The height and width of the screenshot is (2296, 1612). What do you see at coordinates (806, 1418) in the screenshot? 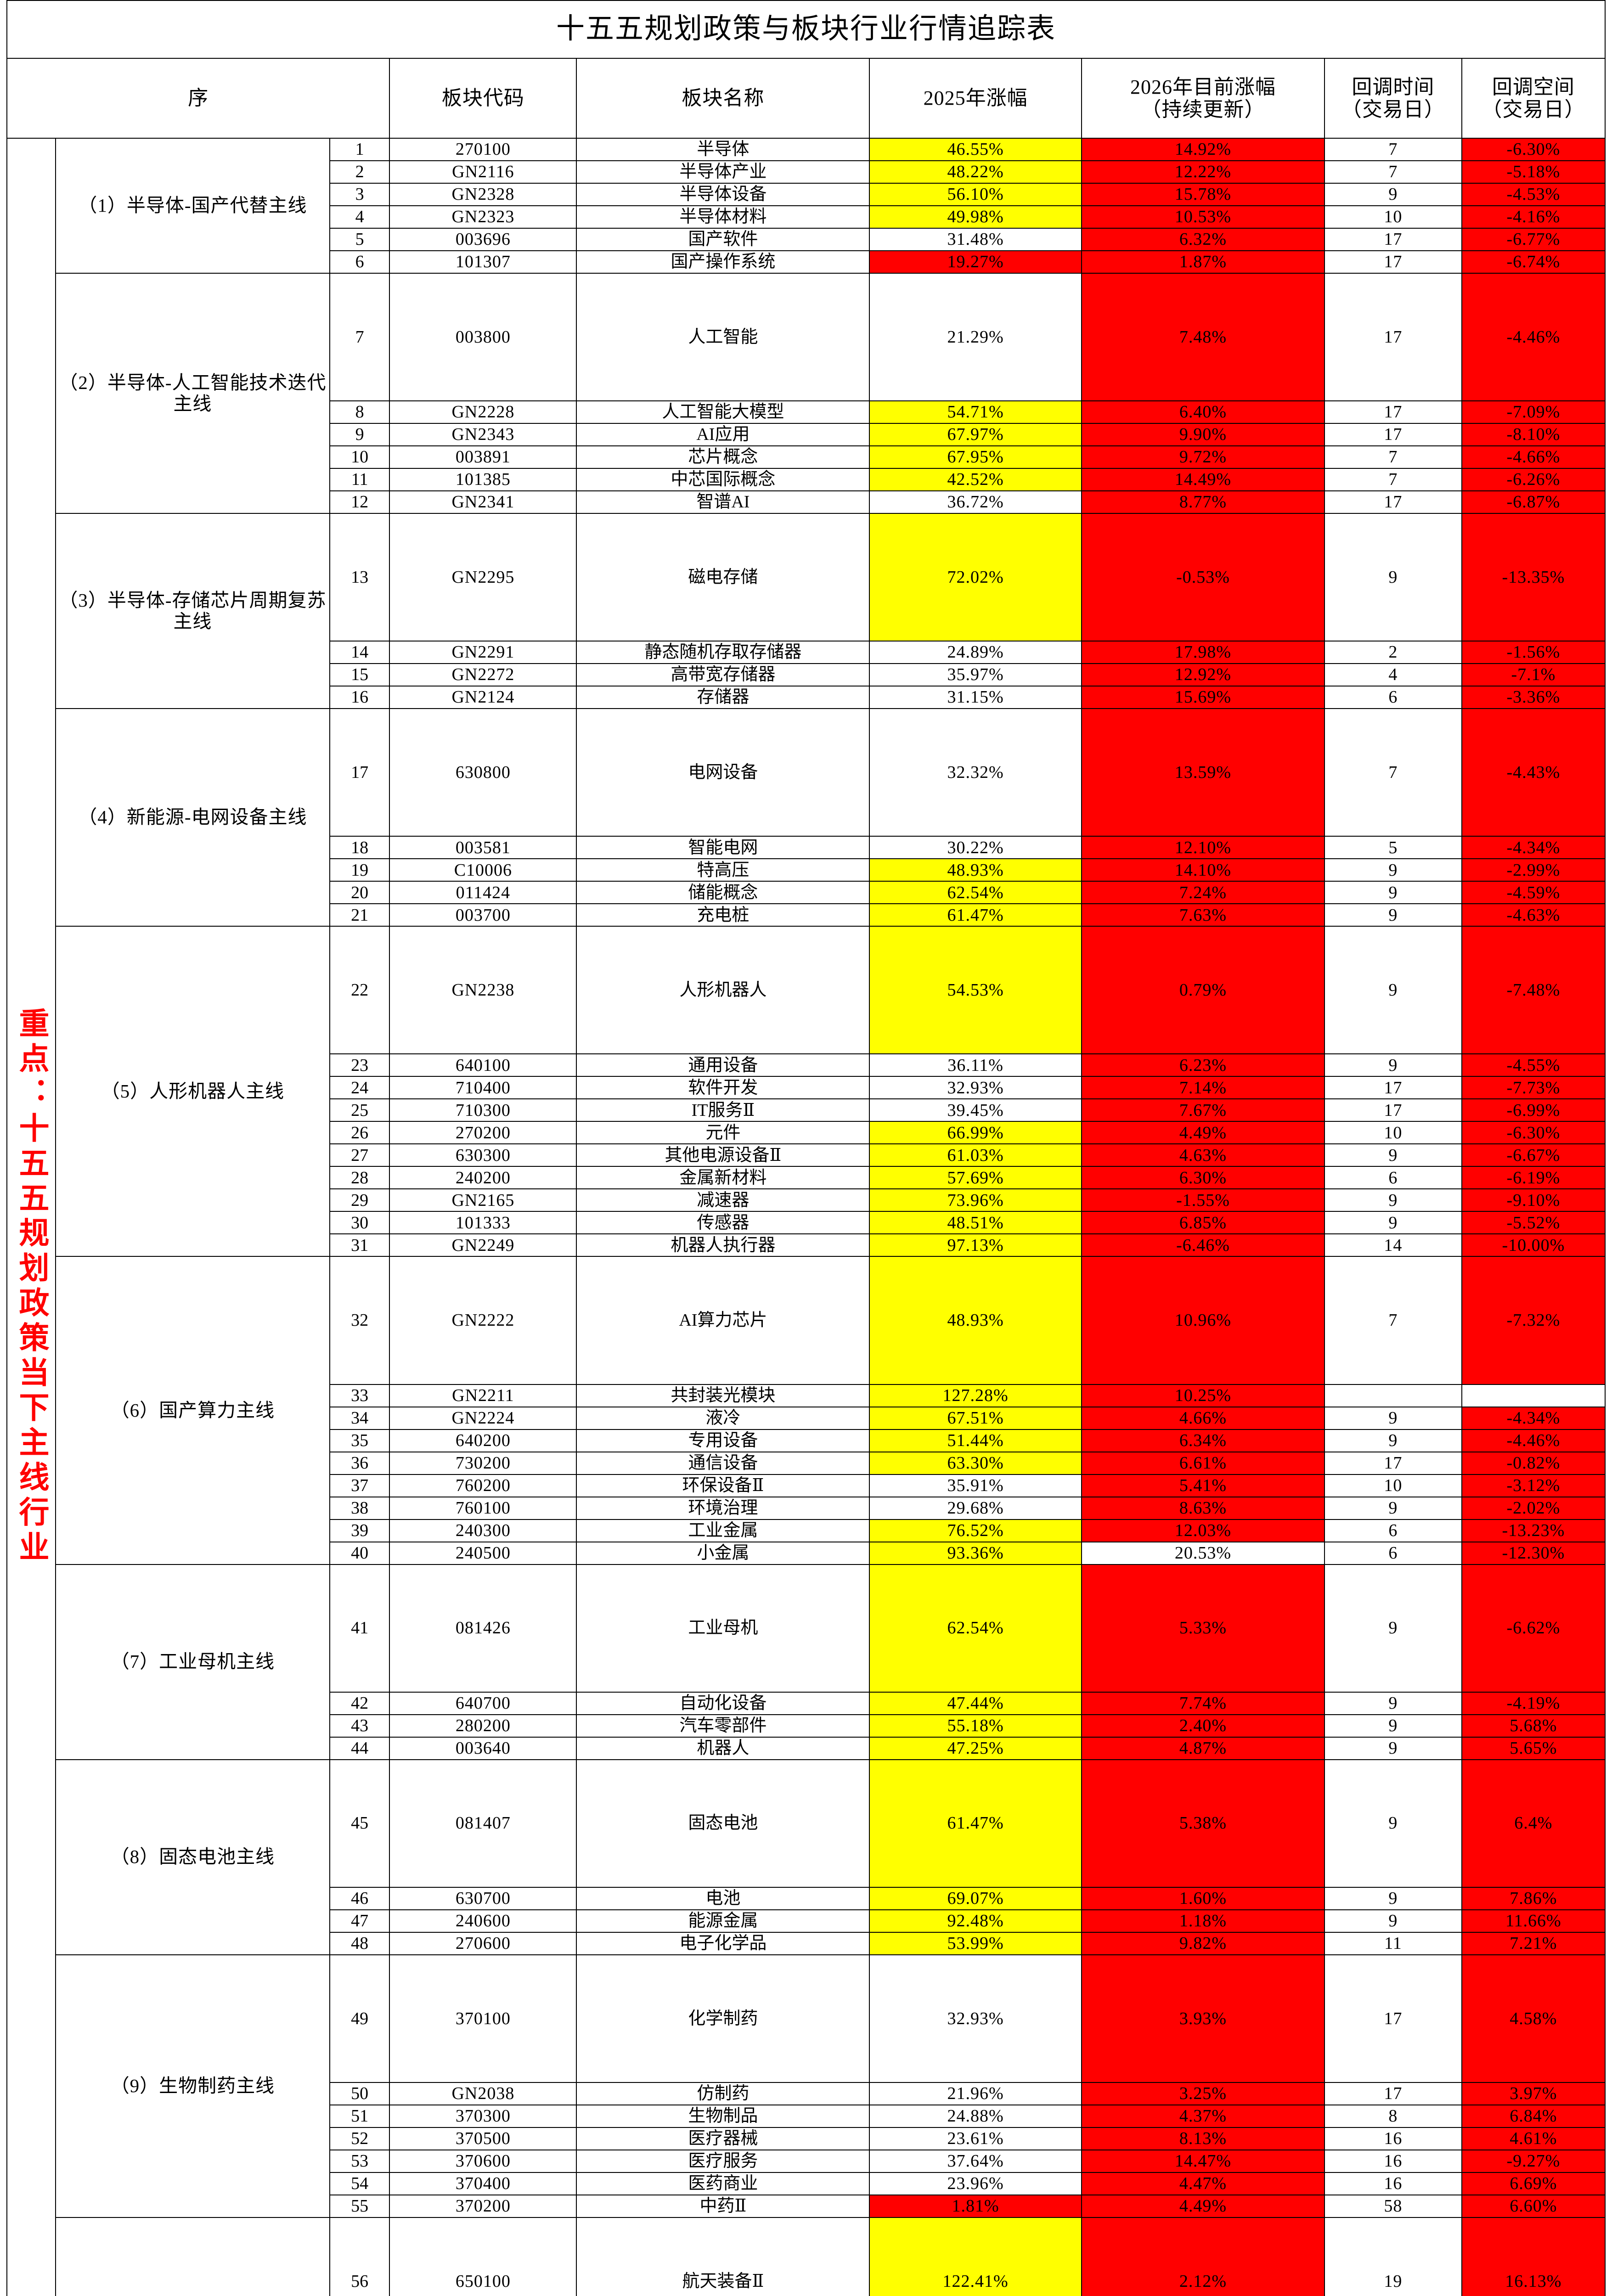
I see `table-row: 34 GN2224 液冷 67.51% 4.66% 9 -4.34%` at bounding box center [806, 1418].